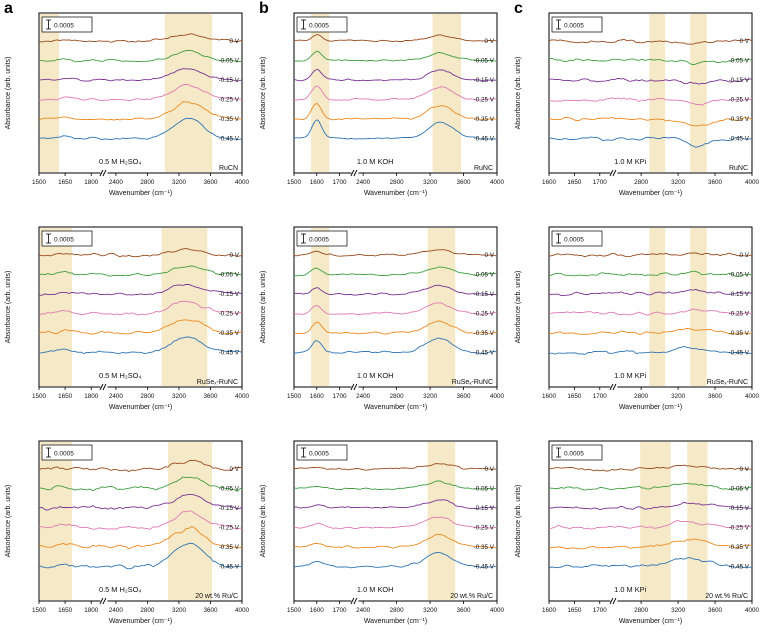 This screenshot has width=767, height=643. I want to click on x-tick-label: 2800, so click(641, 610).